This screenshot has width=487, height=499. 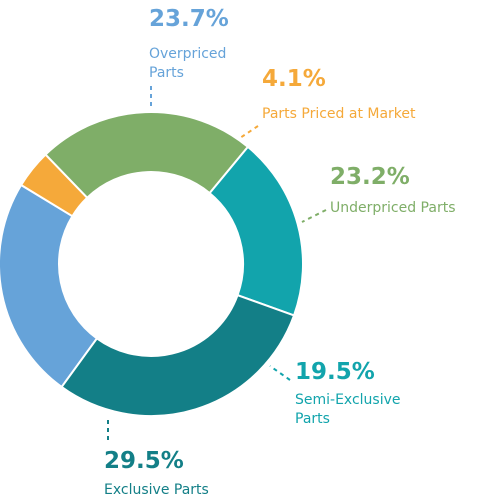 I want to click on percent-label-overpriced-parts: 23.7%, so click(x=189, y=19).